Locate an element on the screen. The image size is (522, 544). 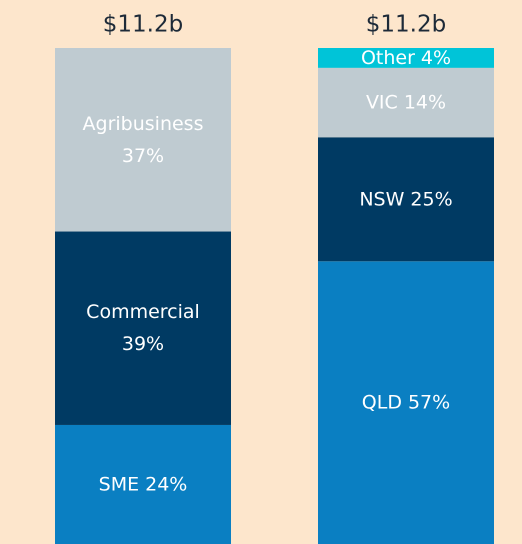
segment-value: 57% is located at coordinates (429, 402).